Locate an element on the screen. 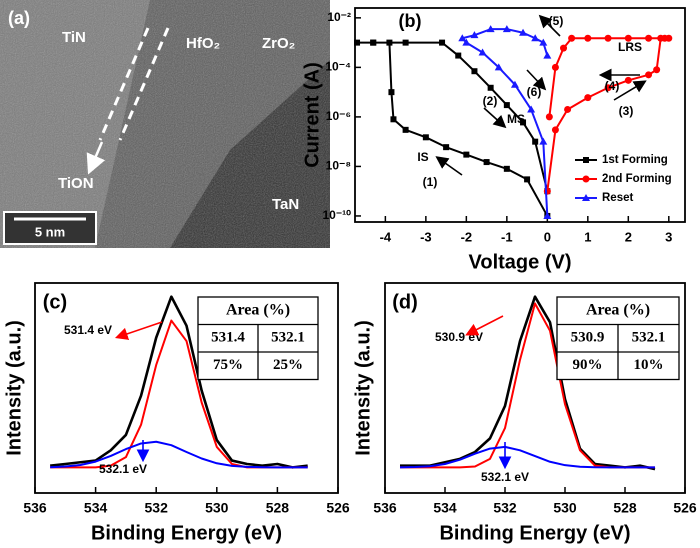 This screenshot has width=700, height=548. scale-label: 5 nm is located at coordinates (50, 231).